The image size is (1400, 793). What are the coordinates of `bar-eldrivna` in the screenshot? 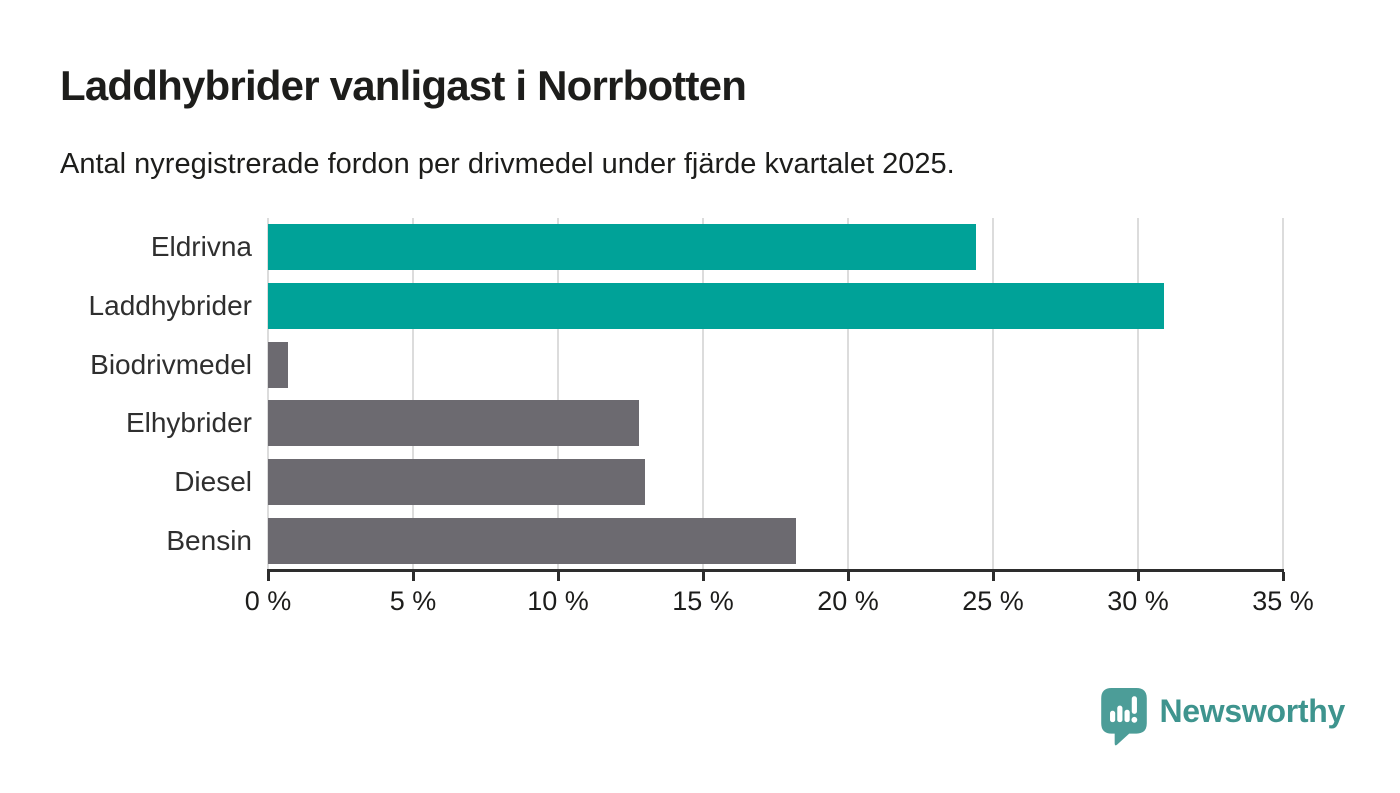 It's located at (622, 247).